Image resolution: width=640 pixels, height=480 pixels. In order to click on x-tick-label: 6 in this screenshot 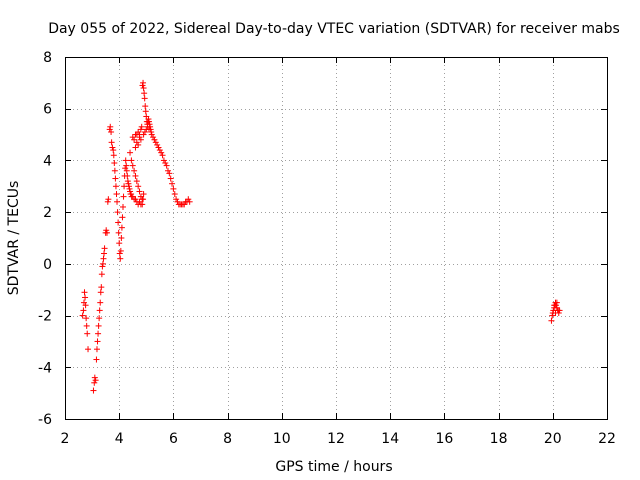, I will do `click(173, 439)`.